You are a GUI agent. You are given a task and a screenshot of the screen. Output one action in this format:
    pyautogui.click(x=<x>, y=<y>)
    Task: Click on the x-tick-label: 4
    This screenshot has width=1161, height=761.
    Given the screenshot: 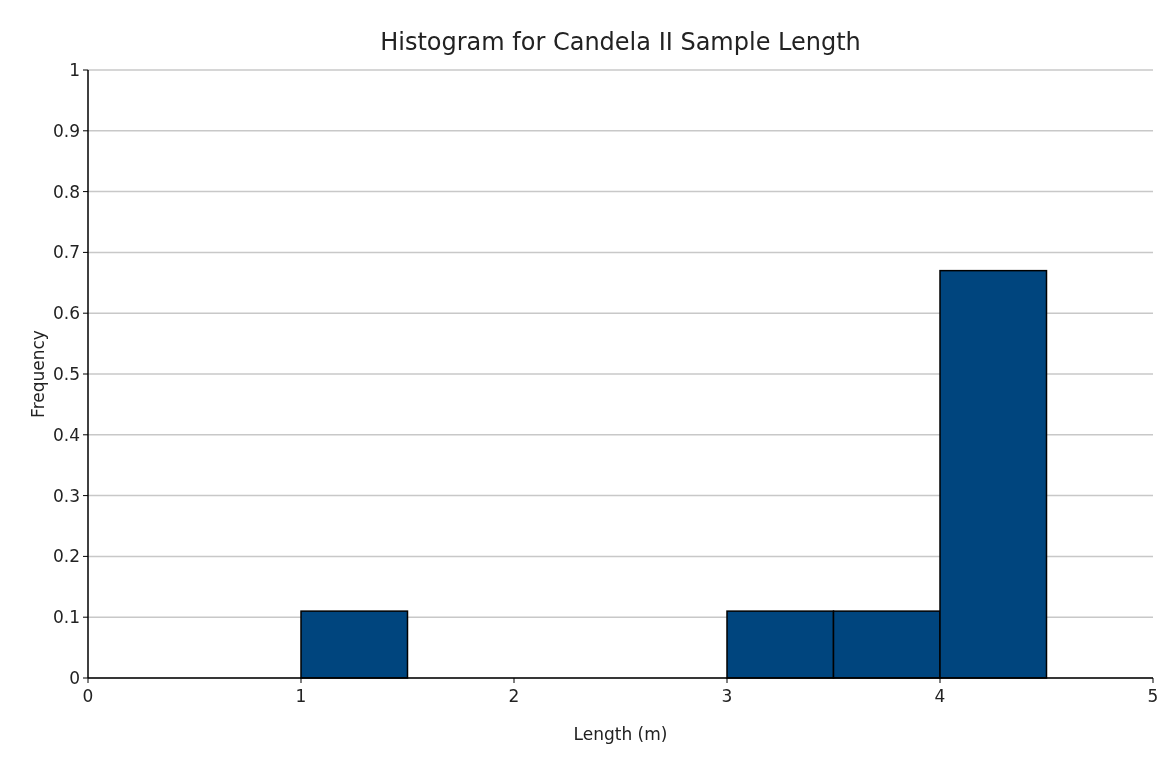 What is the action you would take?
    pyautogui.click(x=940, y=696)
    